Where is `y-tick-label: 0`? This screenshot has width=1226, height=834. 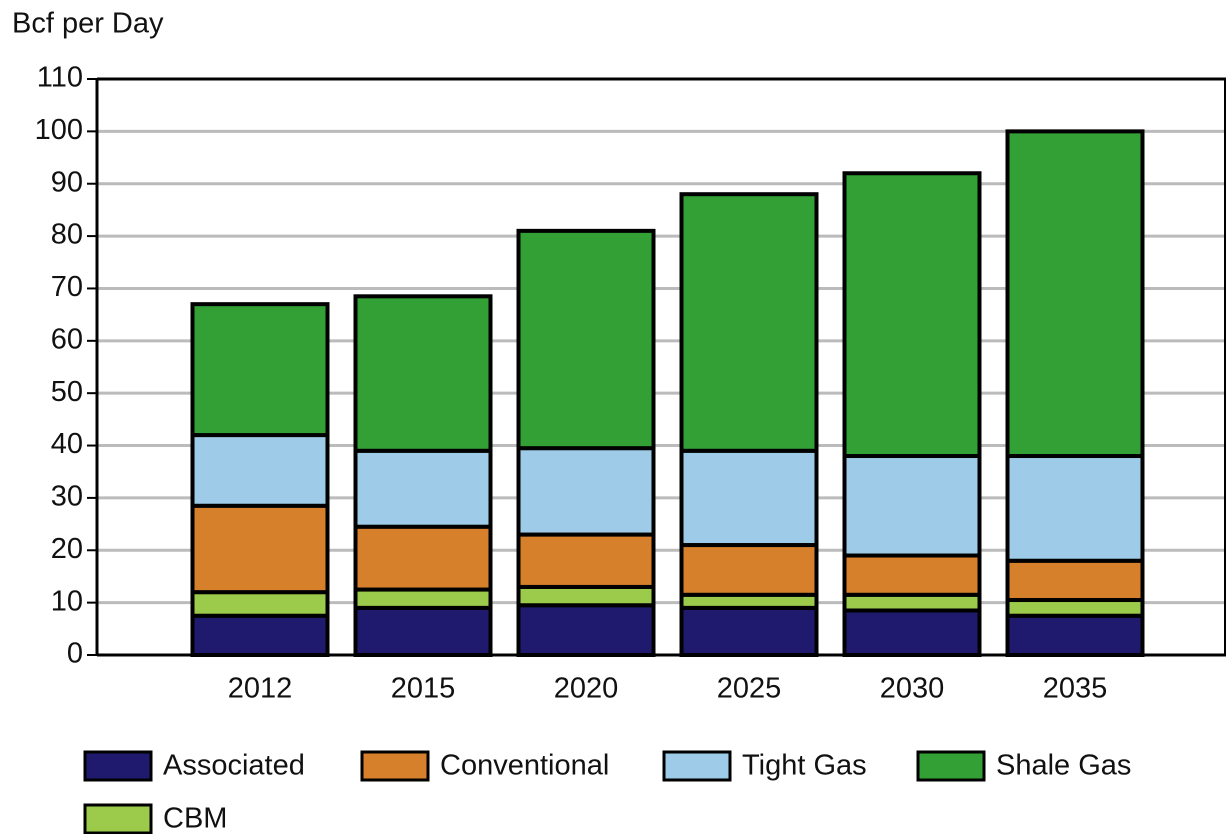
y-tick-label: 0 is located at coordinates (75, 654).